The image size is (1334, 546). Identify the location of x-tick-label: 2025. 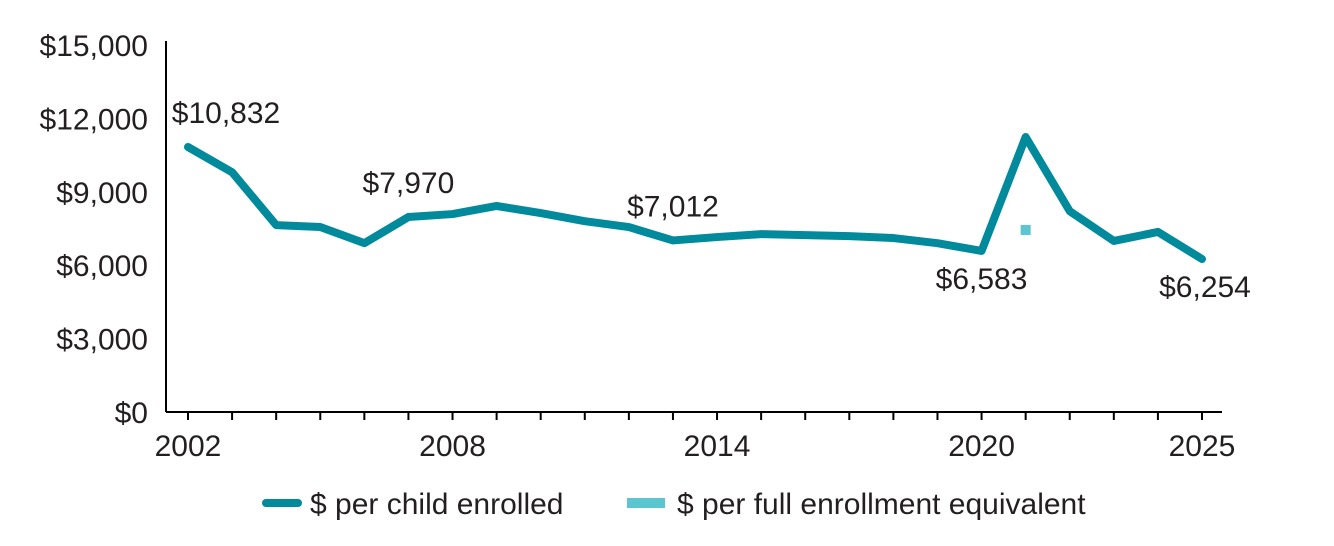
(1202, 446).